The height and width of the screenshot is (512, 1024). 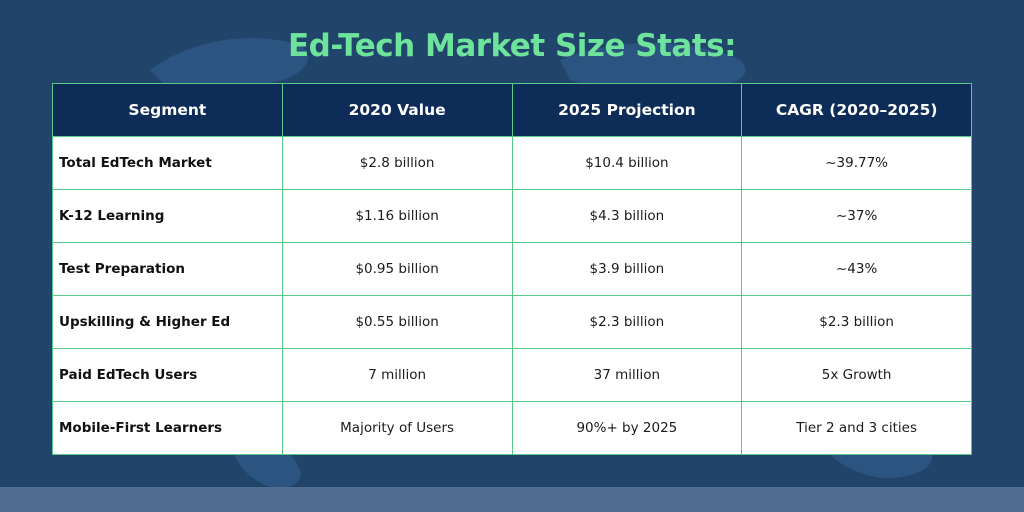 What do you see at coordinates (167, 163) in the screenshot?
I see `segment-cell: Total EdTech Market` at bounding box center [167, 163].